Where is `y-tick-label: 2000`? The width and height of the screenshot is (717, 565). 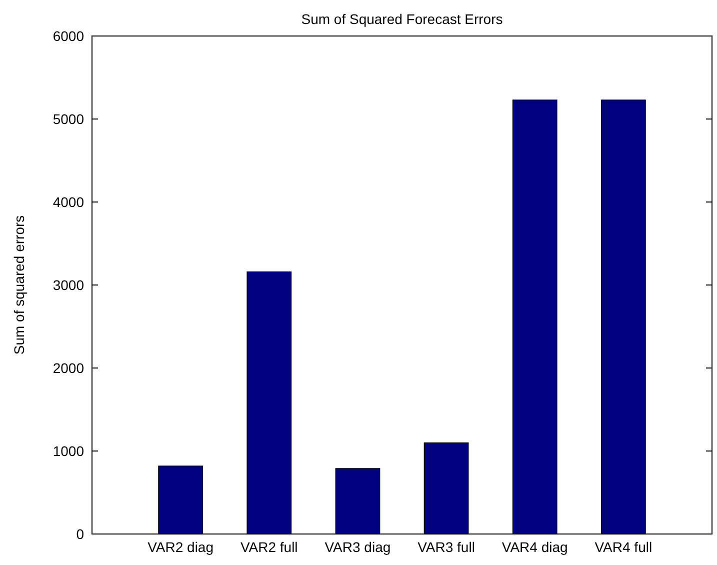 y-tick-label: 2000 is located at coordinates (68, 368).